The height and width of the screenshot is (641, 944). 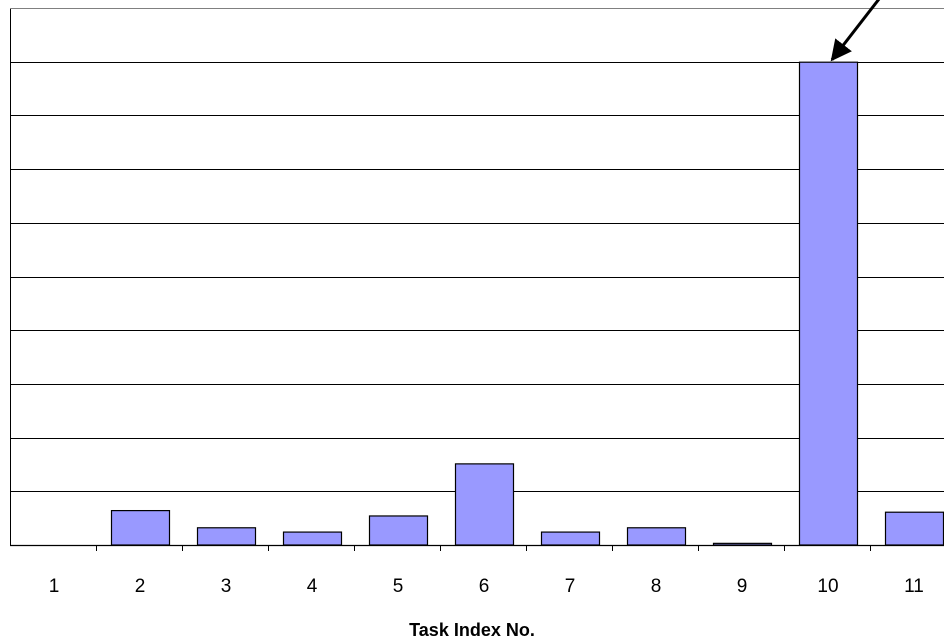 I want to click on annotations, so click(x=855, y=31).